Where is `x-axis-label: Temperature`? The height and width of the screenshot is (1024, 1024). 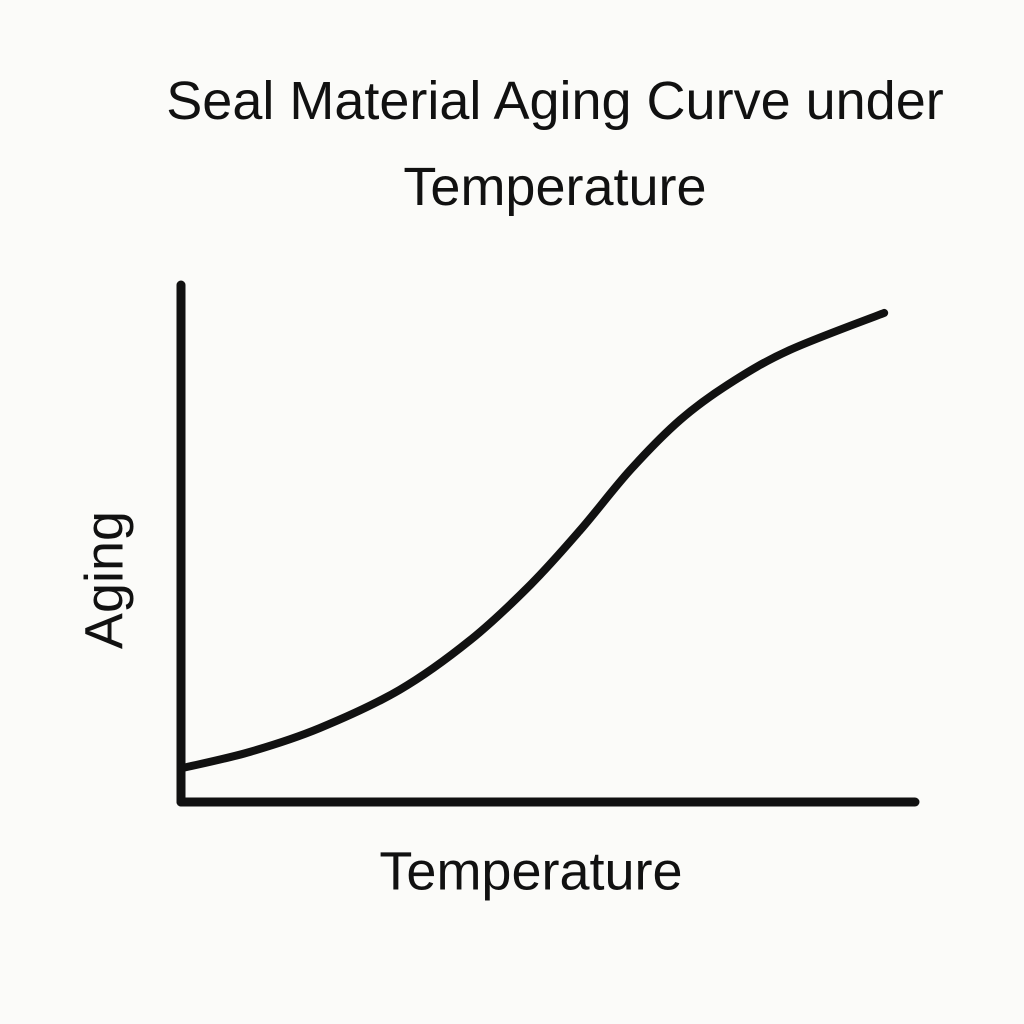 x-axis-label: Temperature is located at coordinates (530, 871).